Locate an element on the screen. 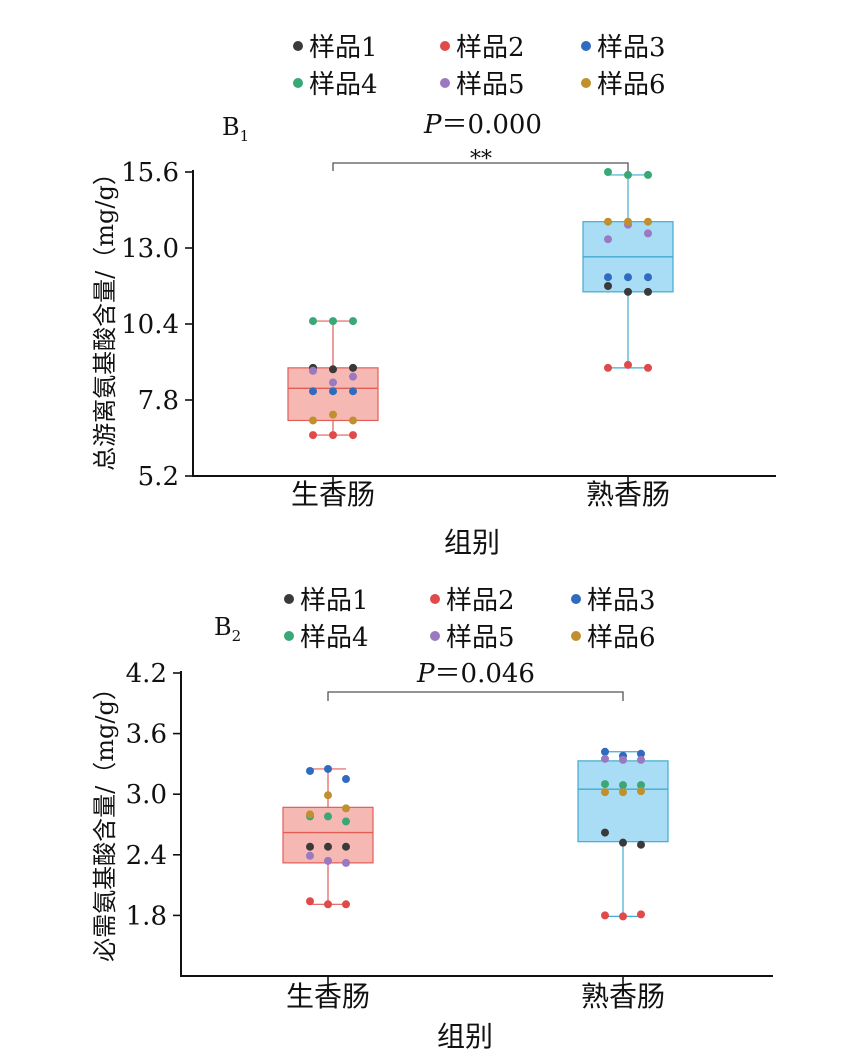 The width and height of the screenshot is (868, 1059). y-tick-label: 2.4 is located at coordinates (146, 856).